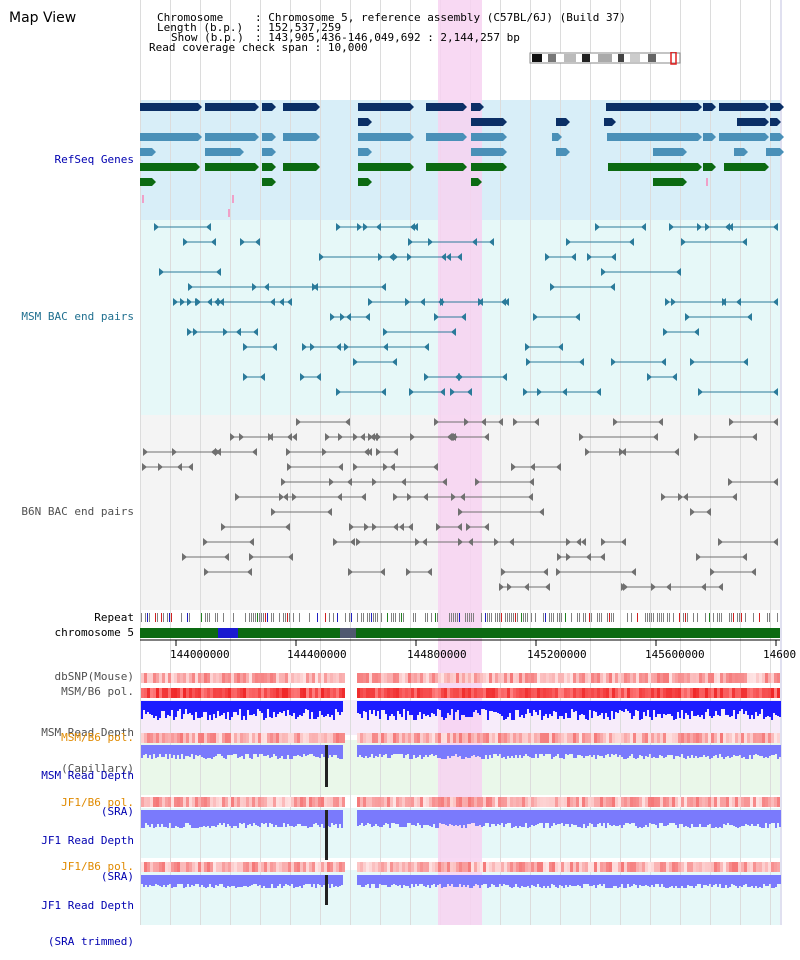 The height and width of the screenshot is (960, 800). I want to click on label-jf1-depth-sra: JF1 Read Depth (SRA), so click(87, 858).